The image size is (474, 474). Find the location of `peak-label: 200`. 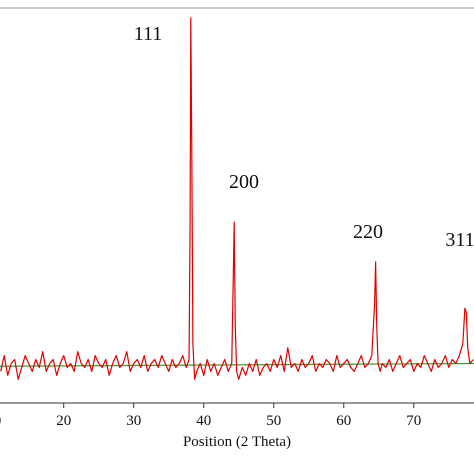

peak-label: 200 is located at coordinates (244, 182).